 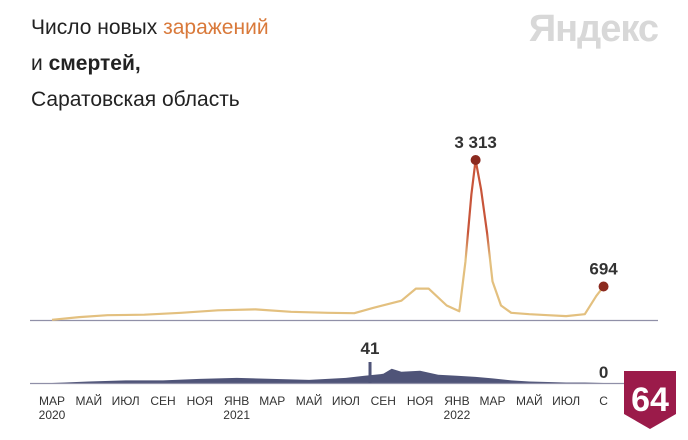 What do you see at coordinates (52, 401) in the screenshot?
I see `x-tick-label-0: МАР` at bounding box center [52, 401].